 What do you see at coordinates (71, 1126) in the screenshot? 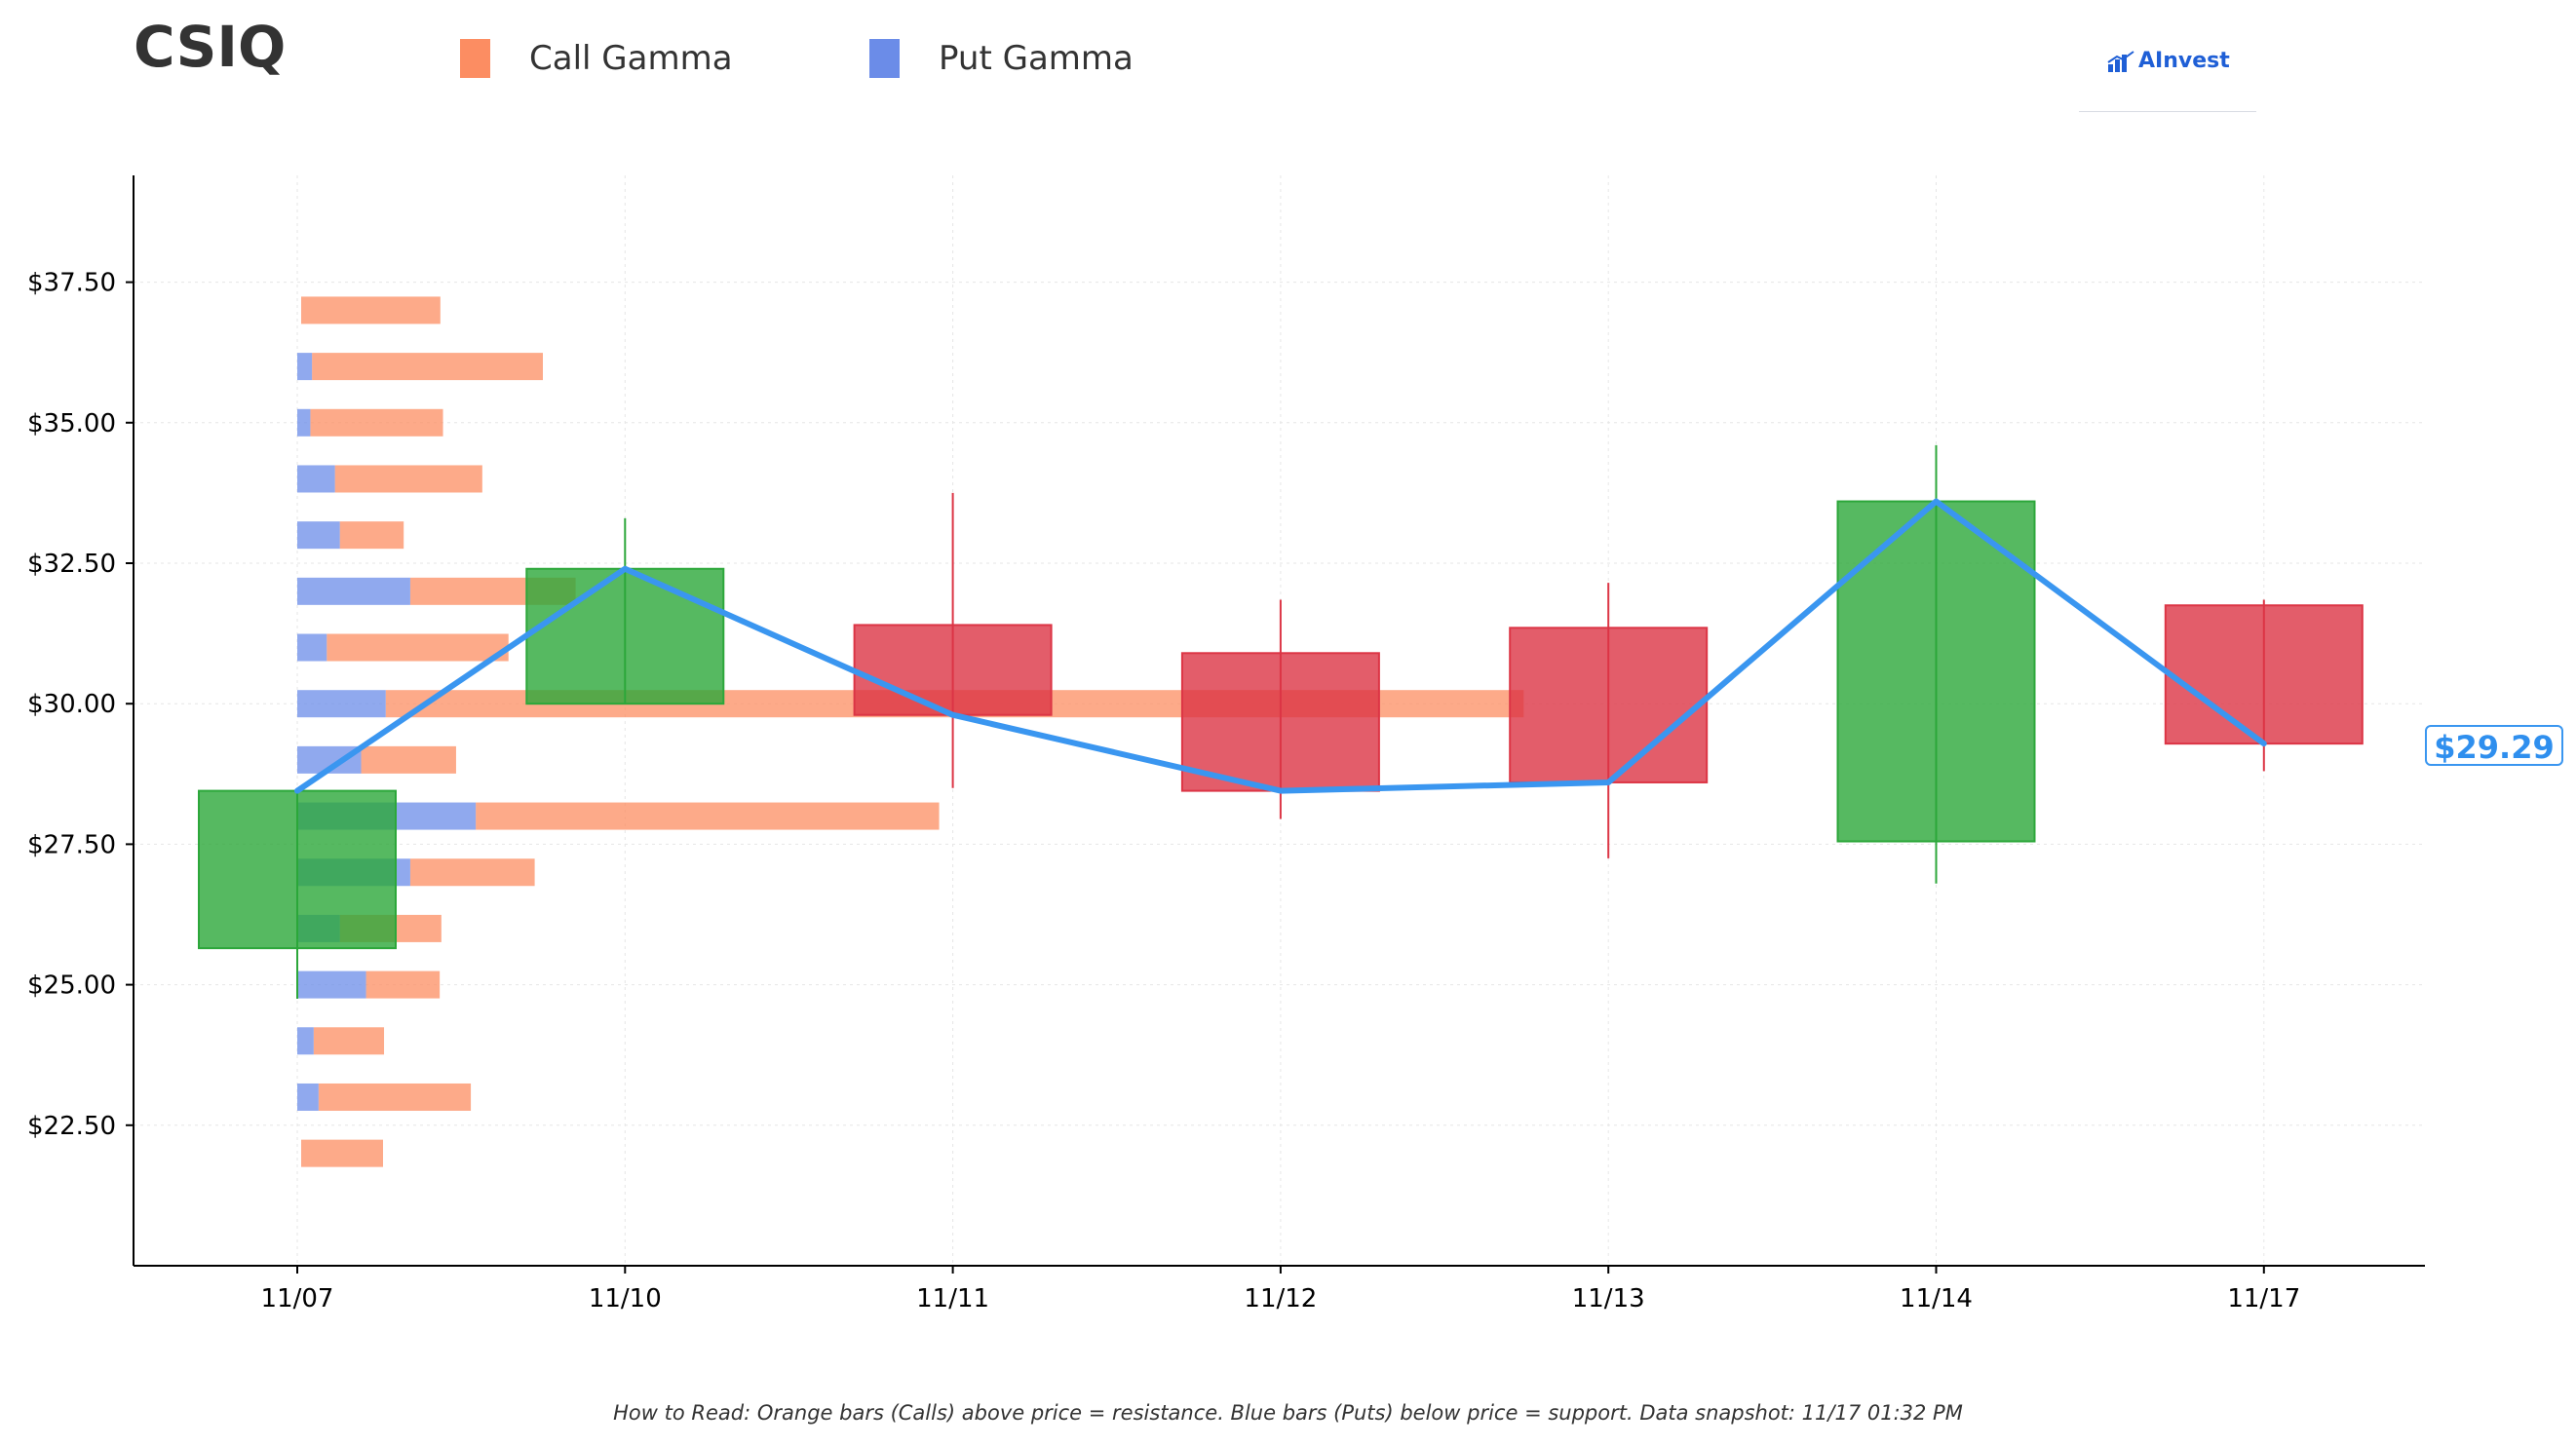
I see `y-tick-label: $22.50` at bounding box center [71, 1126].